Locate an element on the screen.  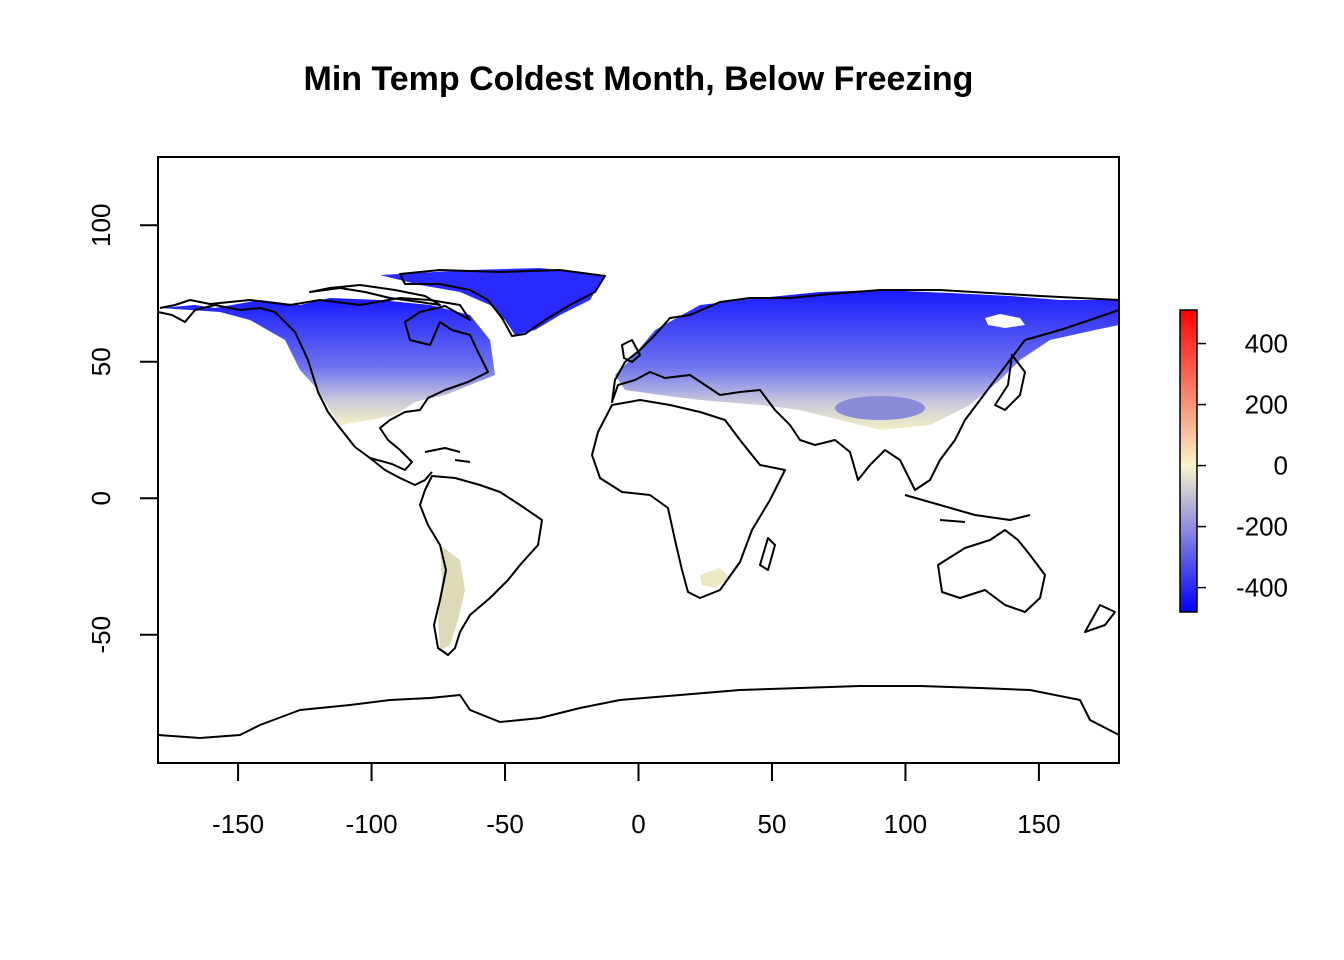
raster-south-america is located at coordinates (451, 597).